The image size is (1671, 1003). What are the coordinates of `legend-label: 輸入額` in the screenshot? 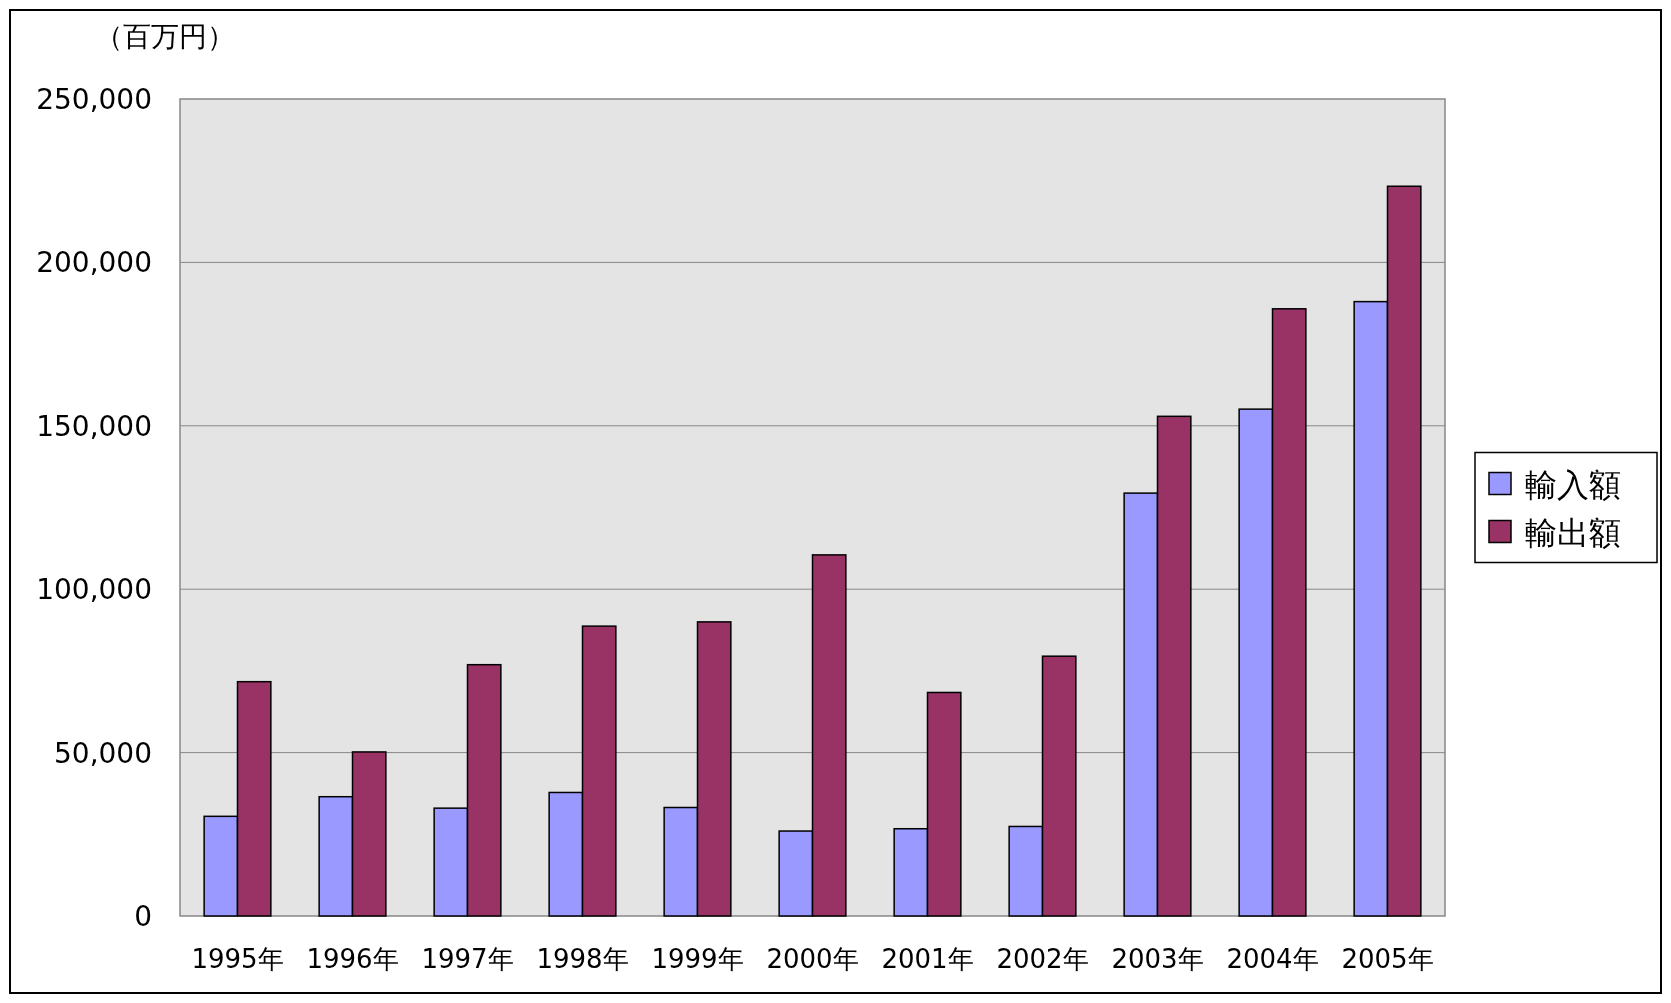 It's located at (1573, 484).